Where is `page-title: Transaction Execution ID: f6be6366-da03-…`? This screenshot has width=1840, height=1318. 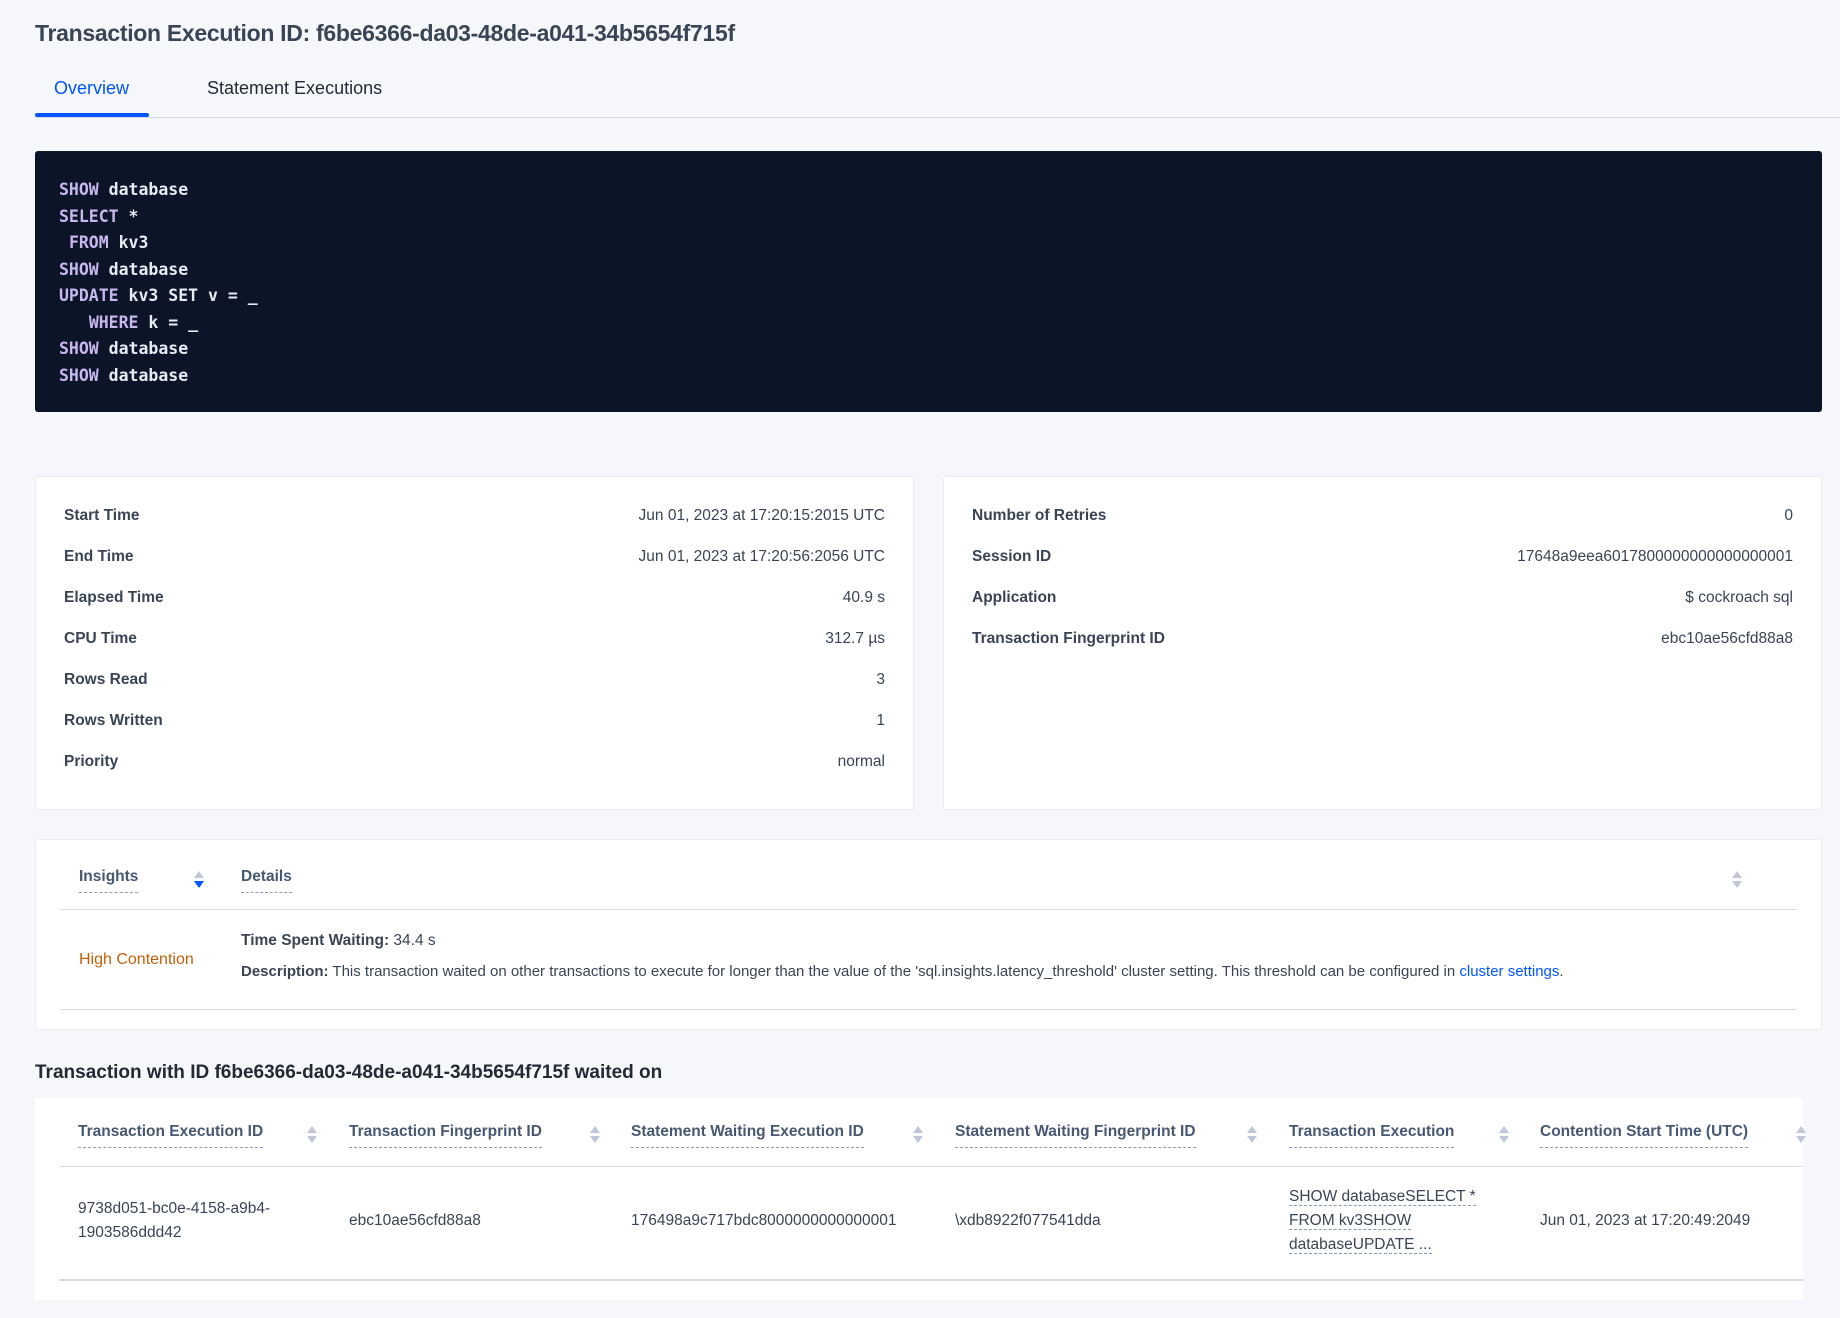 page-title: Transaction Execution ID: f6be6366-da03-… is located at coordinates (385, 33).